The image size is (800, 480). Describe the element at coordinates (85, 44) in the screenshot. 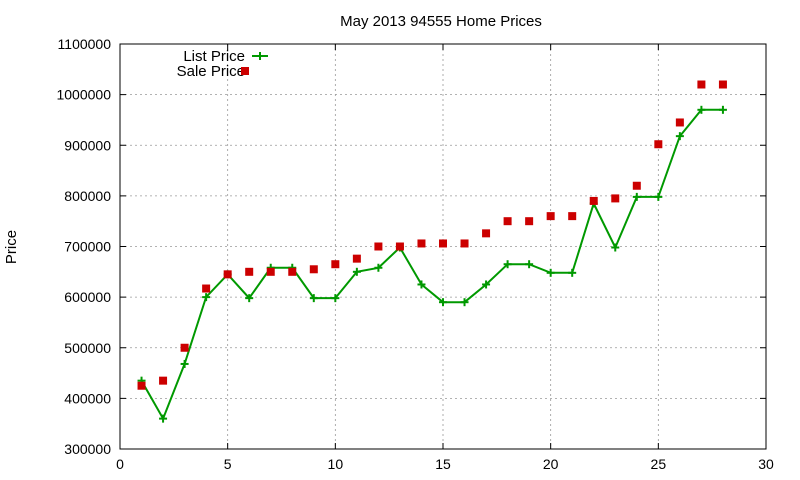

I see `y-tick-label: 1100000` at that location.